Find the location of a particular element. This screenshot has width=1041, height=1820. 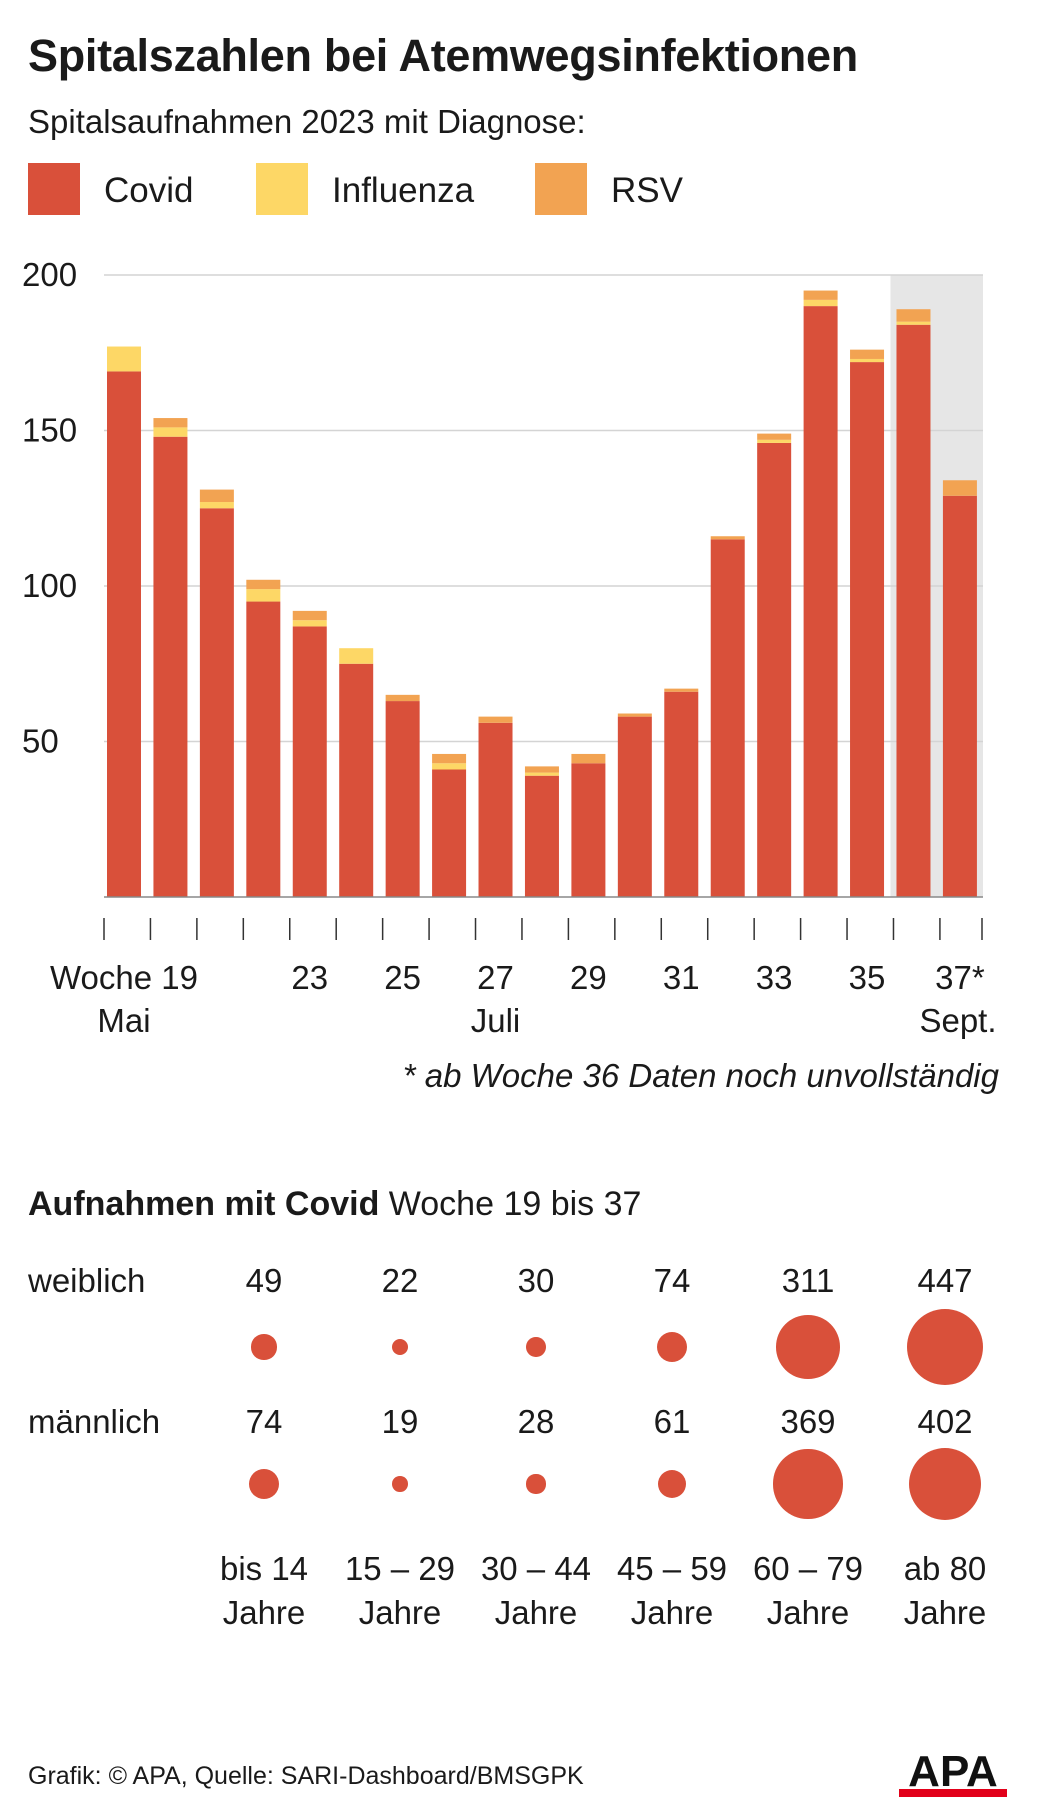

bar-week-36-covid is located at coordinates (913, 610).